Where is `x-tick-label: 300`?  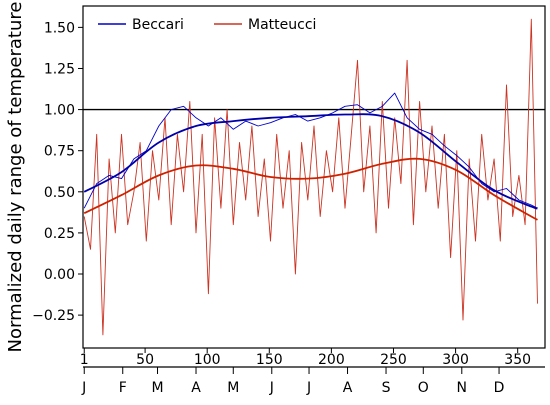
x-tick-label: 300 is located at coordinates (455, 360).